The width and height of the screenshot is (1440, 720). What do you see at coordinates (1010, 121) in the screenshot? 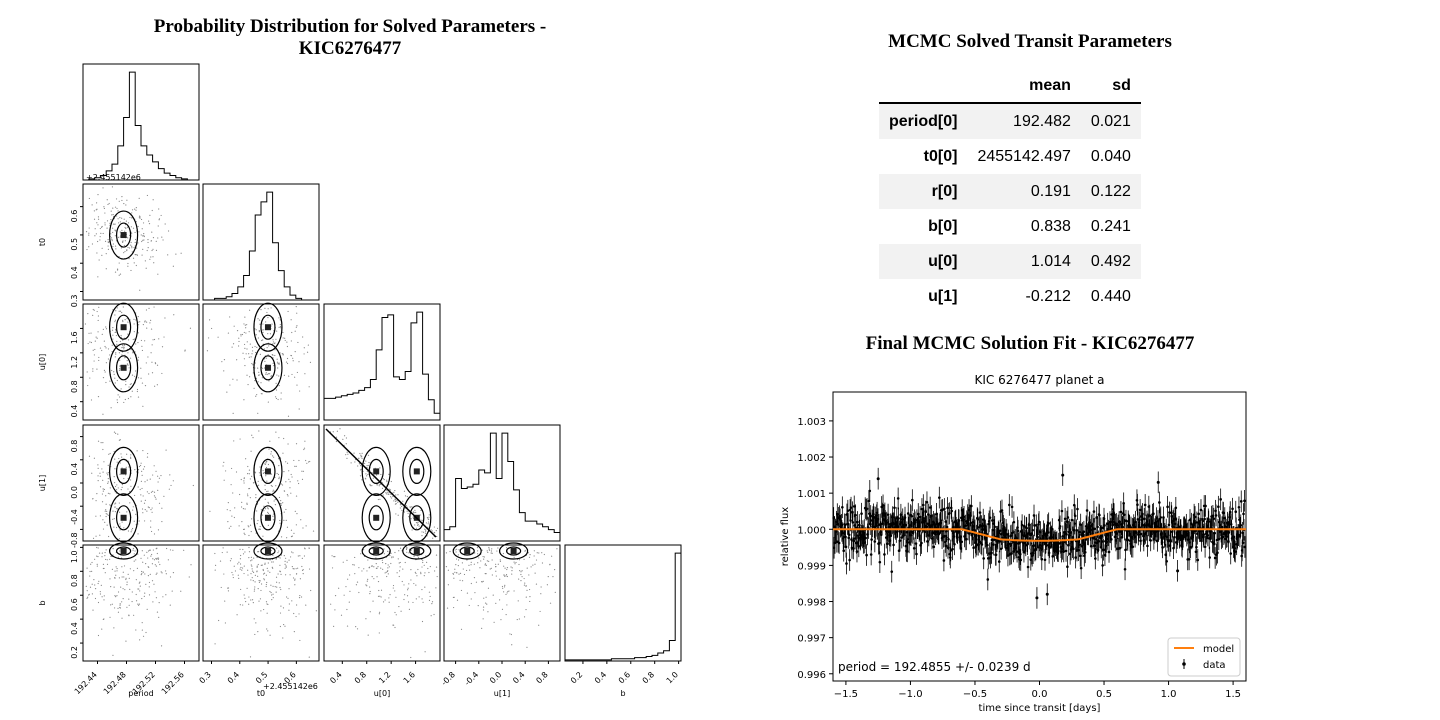
I see `table-row: period[0] 192.482 0.021` at bounding box center [1010, 121].